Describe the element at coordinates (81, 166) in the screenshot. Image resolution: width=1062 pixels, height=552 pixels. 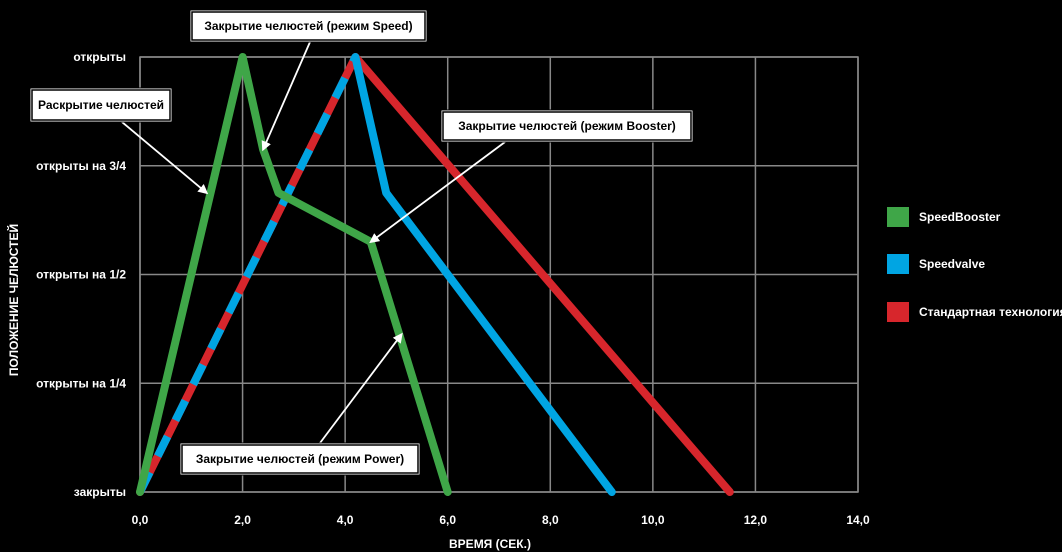
I see `y-tick-label: открыты на 3/4` at that location.